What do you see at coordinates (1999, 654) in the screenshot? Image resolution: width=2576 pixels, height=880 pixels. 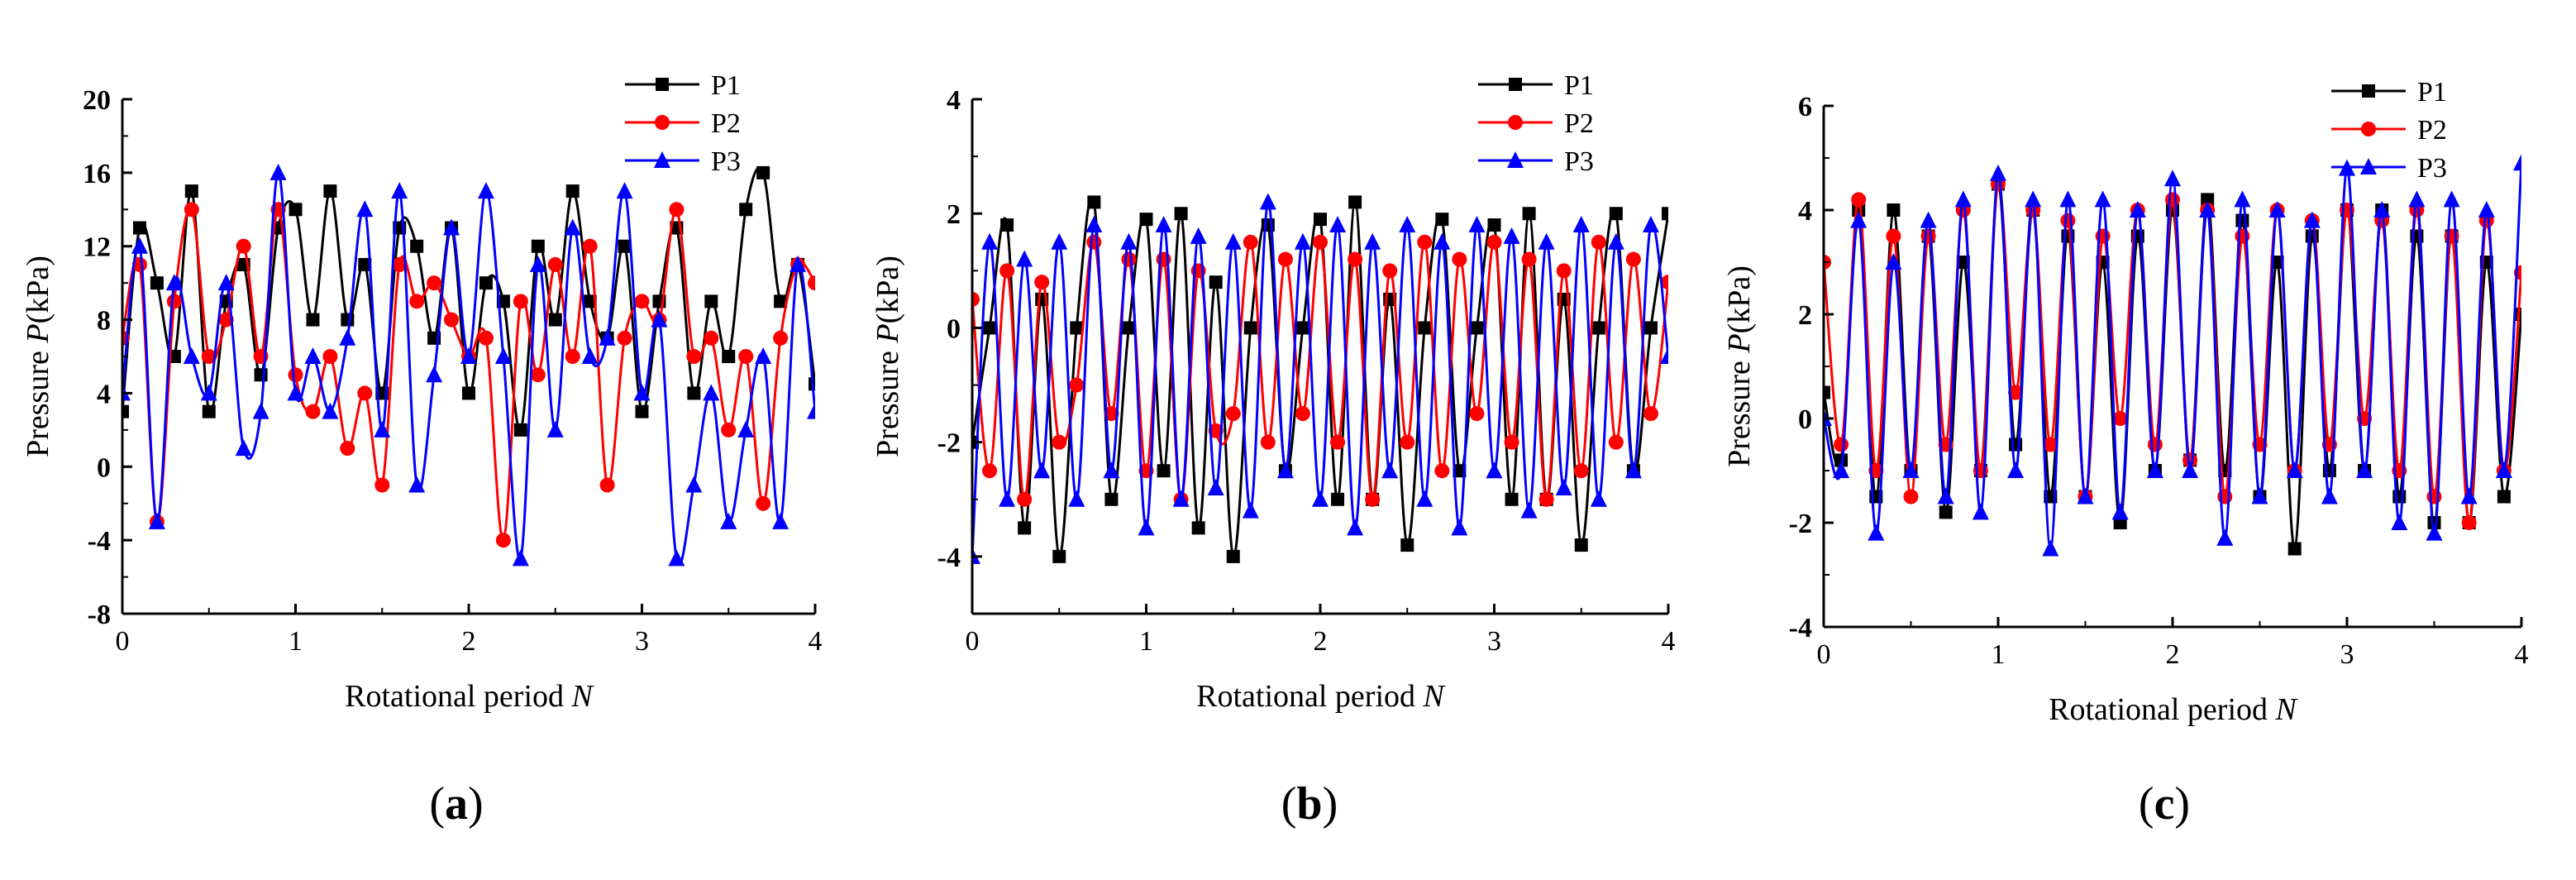 I see `x-tick-label: 1` at bounding box center [1999, 654].